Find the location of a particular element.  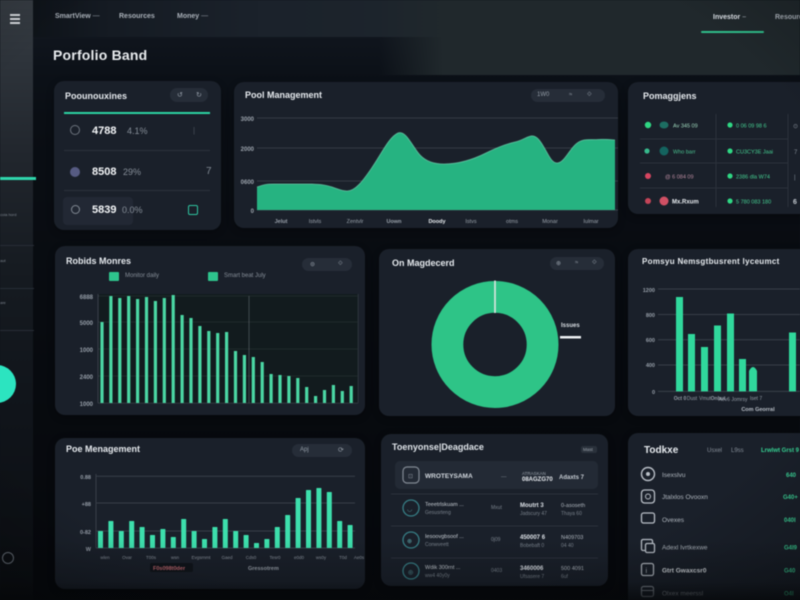

svg-text: 5 780 083 180 is located at coordinates (753, 203).